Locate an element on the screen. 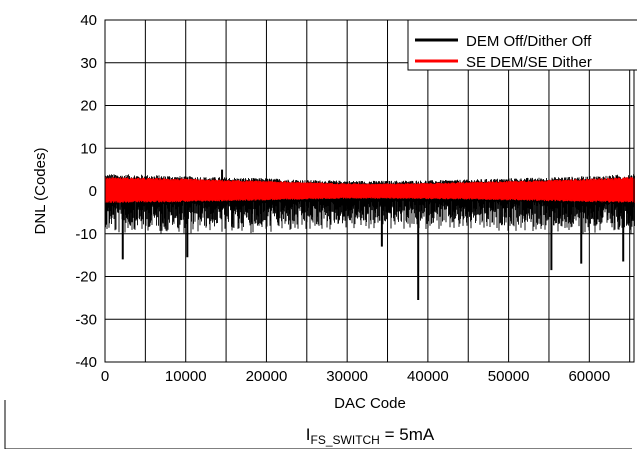 This screenshot has height=454, width=637. x-tick-label: 40000 is located at coordinates (428, 376).